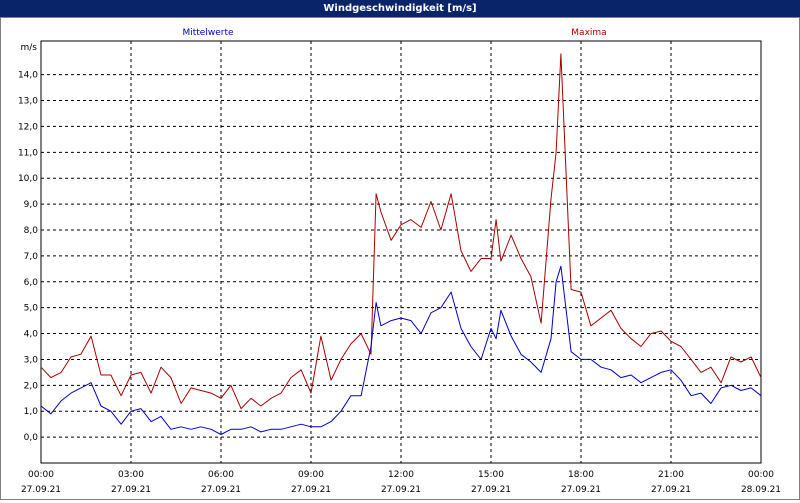 This screenshot has height=503, width=800. Describe the element at coordinates (31, 283) in the screenshot. I see `y-tick-label: 6,0` at that location.